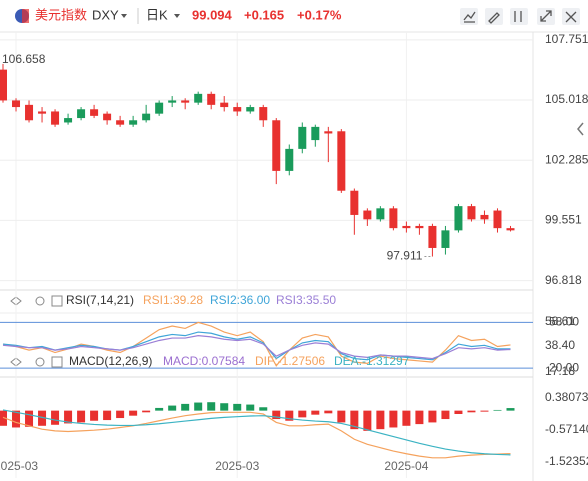 This screenshot has height=481, width=588. I want to click on min-price-label: 97.911, so click(405, 256).